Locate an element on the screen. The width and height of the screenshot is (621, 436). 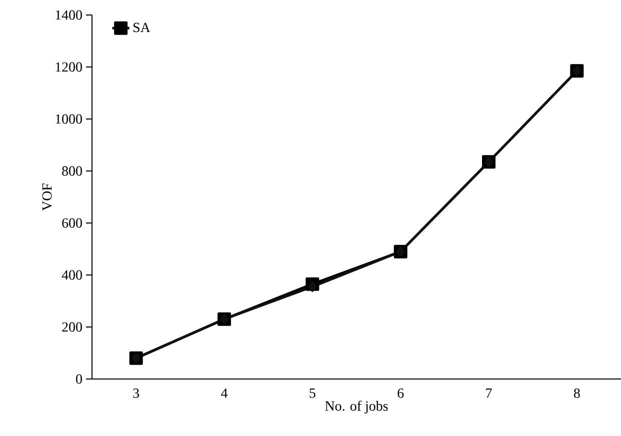
y-tick-label: 200 is located at coordinates (72, 327).